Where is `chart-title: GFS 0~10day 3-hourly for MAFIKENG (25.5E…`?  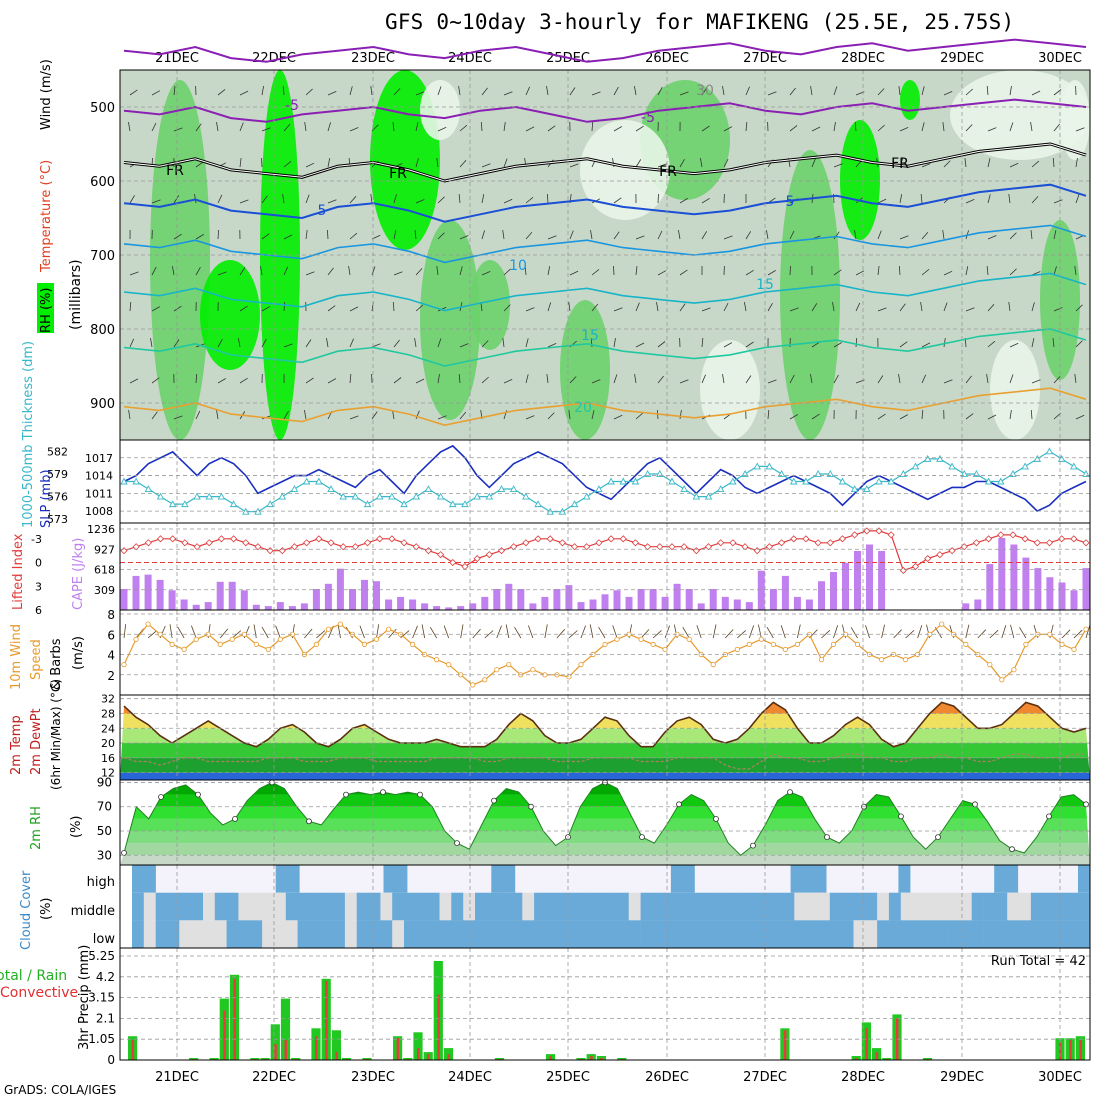 chart-title: GFS 0~10day 3-hourly for MAFIKENG (25.5E… is located at coordinates (700, 22).